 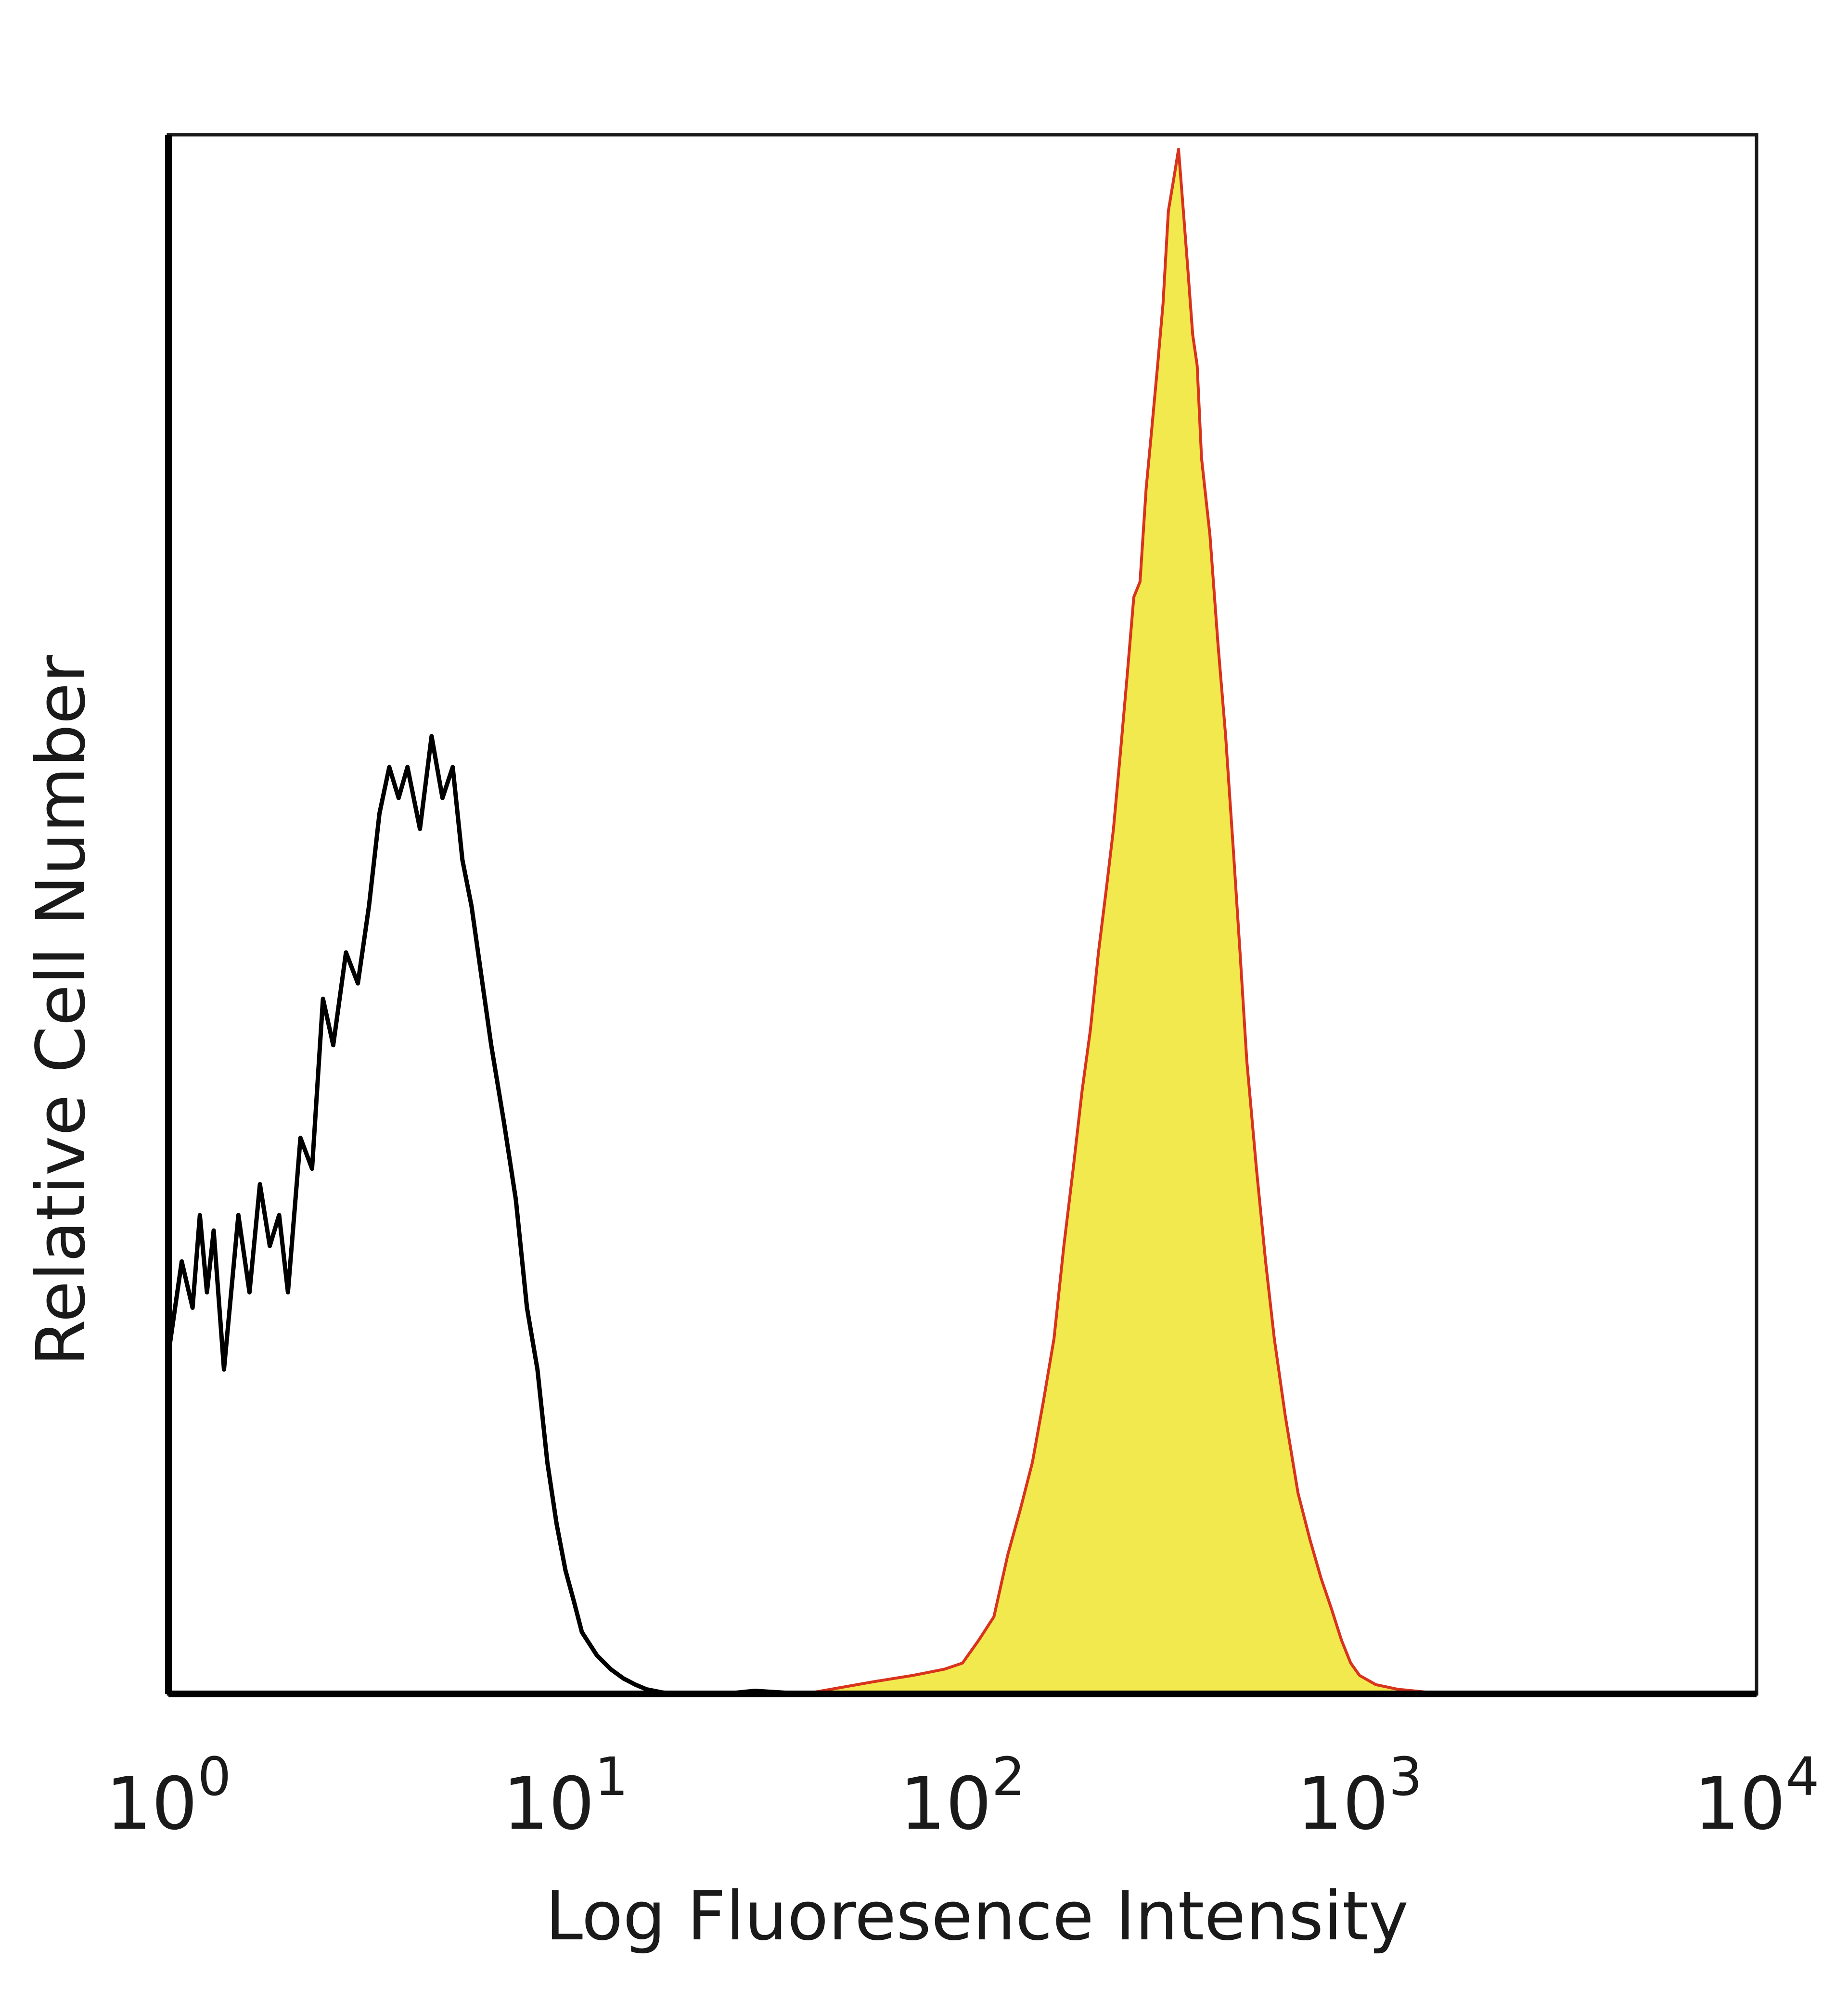 What do you see at coordinates (1360, 1796) in the screenshot?
I see `x-tick-label: 10³` at bounding box center [1360, 1796].